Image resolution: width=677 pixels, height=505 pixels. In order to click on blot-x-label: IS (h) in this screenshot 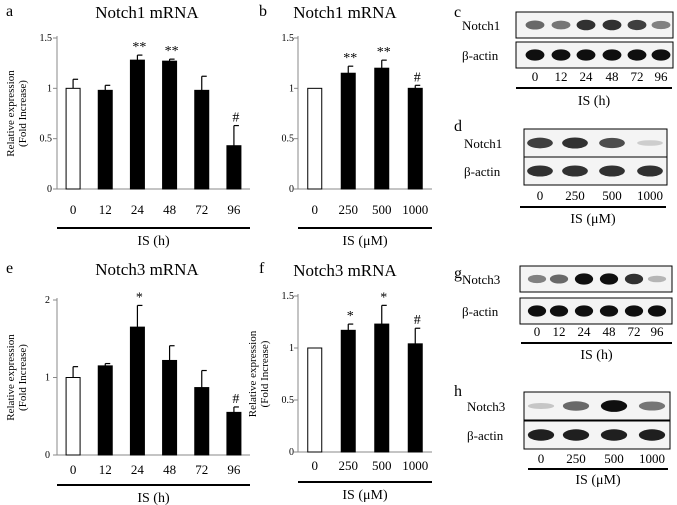, I will do `click(596, 355)`.